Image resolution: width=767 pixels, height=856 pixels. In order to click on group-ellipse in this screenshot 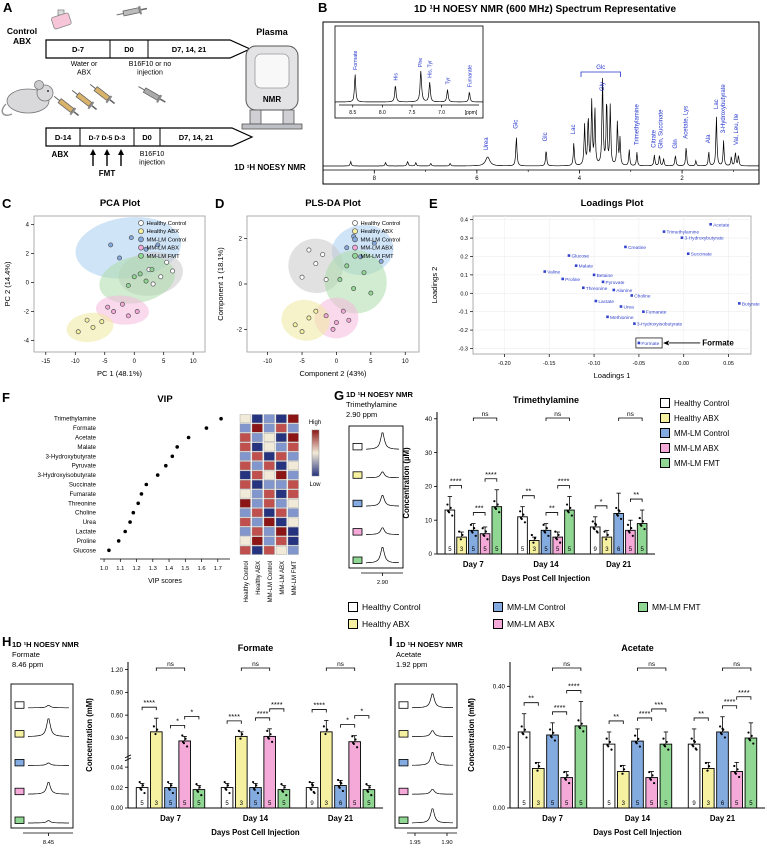, I will do `click(122, 310)`.